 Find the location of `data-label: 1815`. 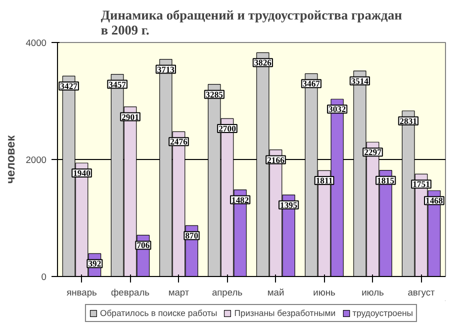

data-label: 1815 is located at coordinates (386, 180).